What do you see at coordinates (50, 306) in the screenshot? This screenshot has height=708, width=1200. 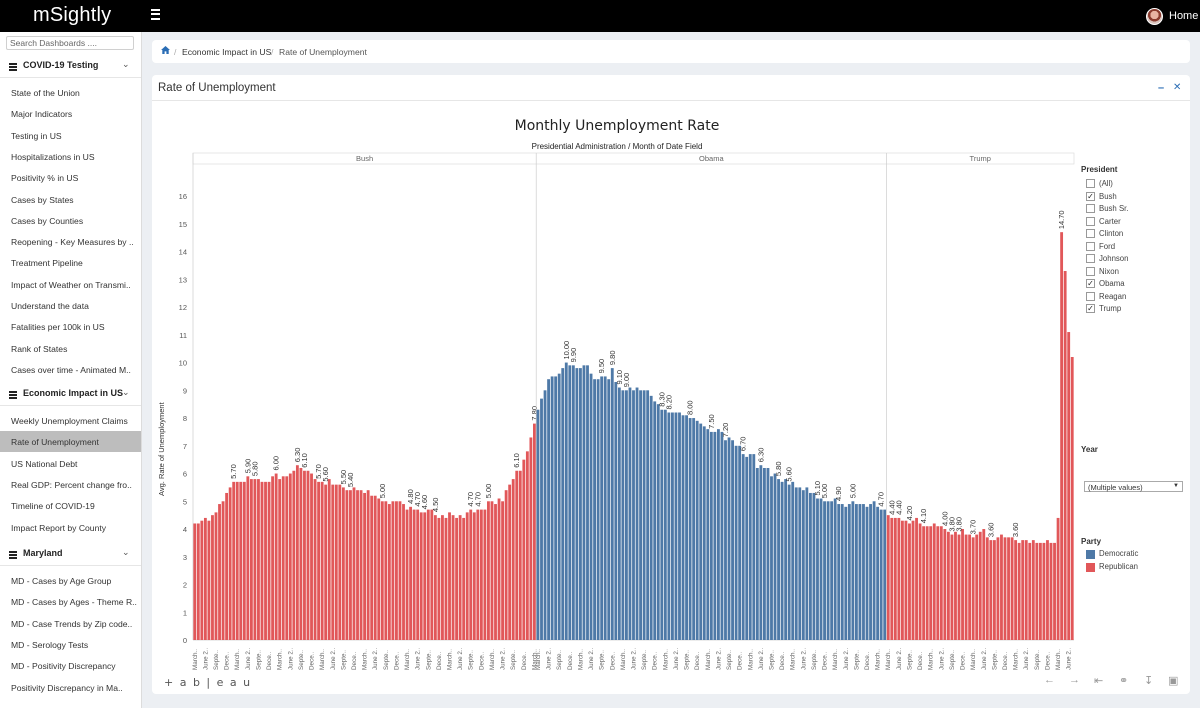 I see `sidebar-item: Understand the data` at bounding box center [50, 306].